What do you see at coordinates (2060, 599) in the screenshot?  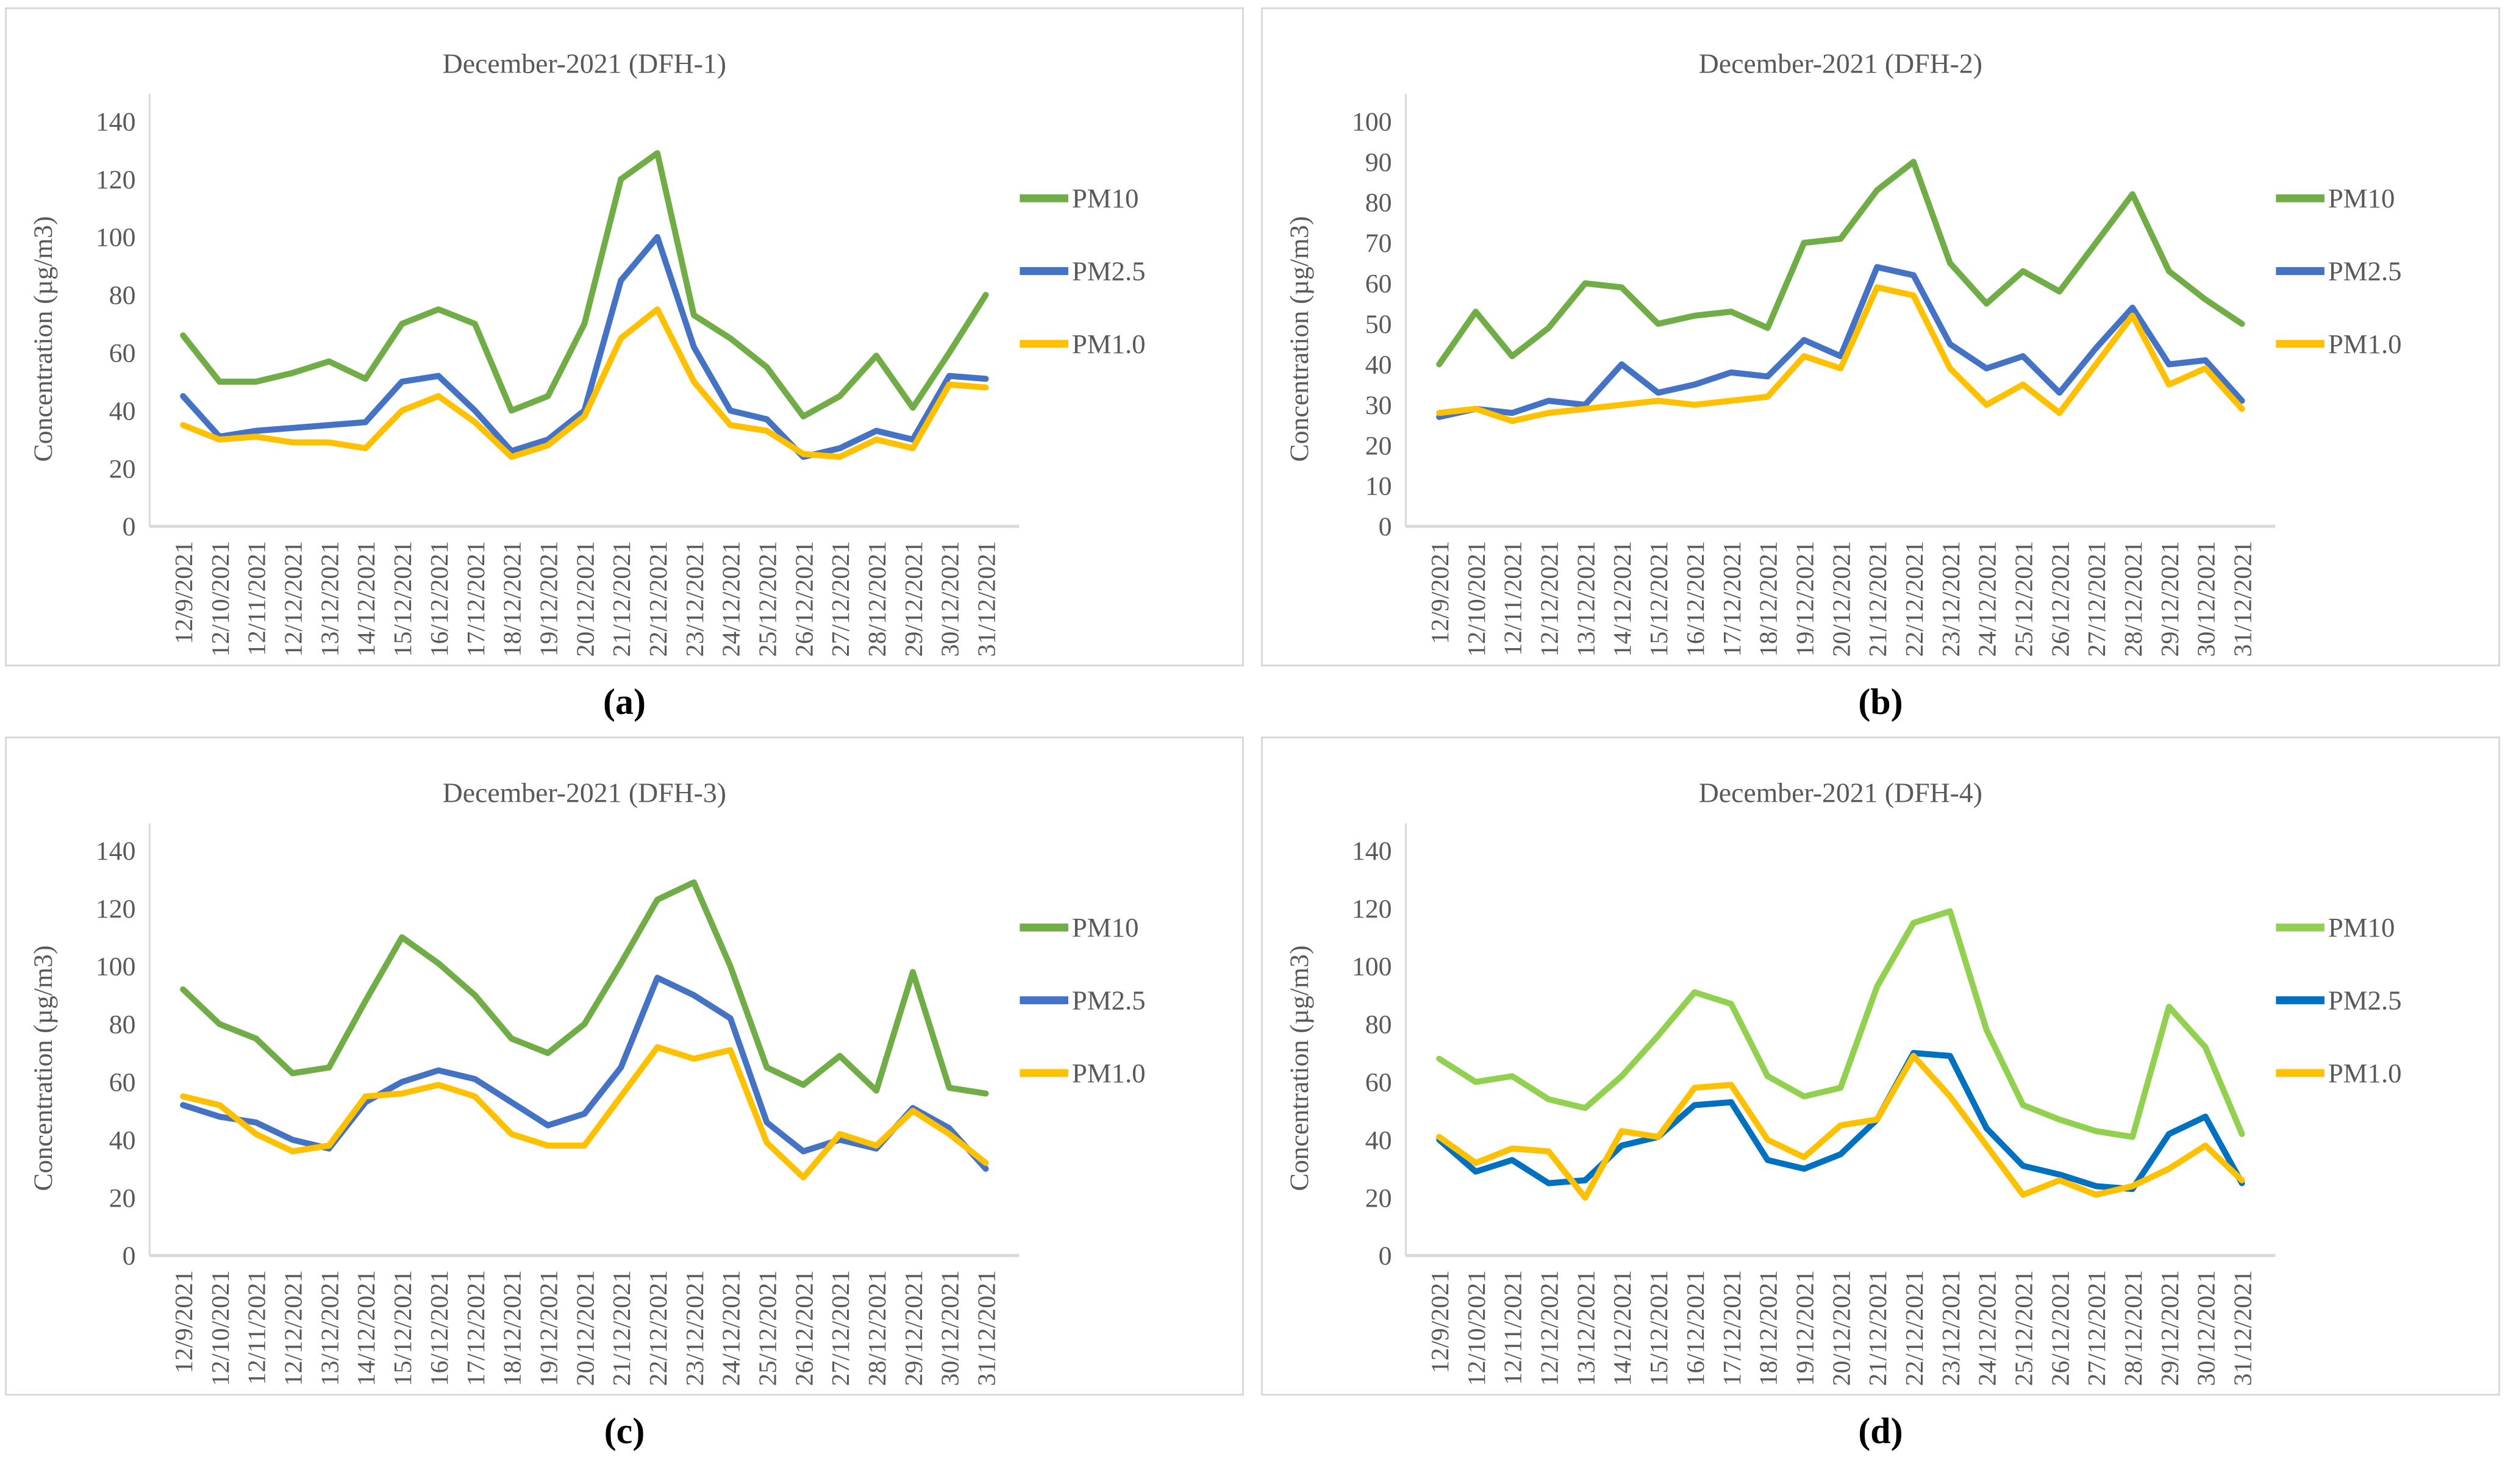 I see `x-tick-label: 26/12/2021` at bounding box center [2060, 599].